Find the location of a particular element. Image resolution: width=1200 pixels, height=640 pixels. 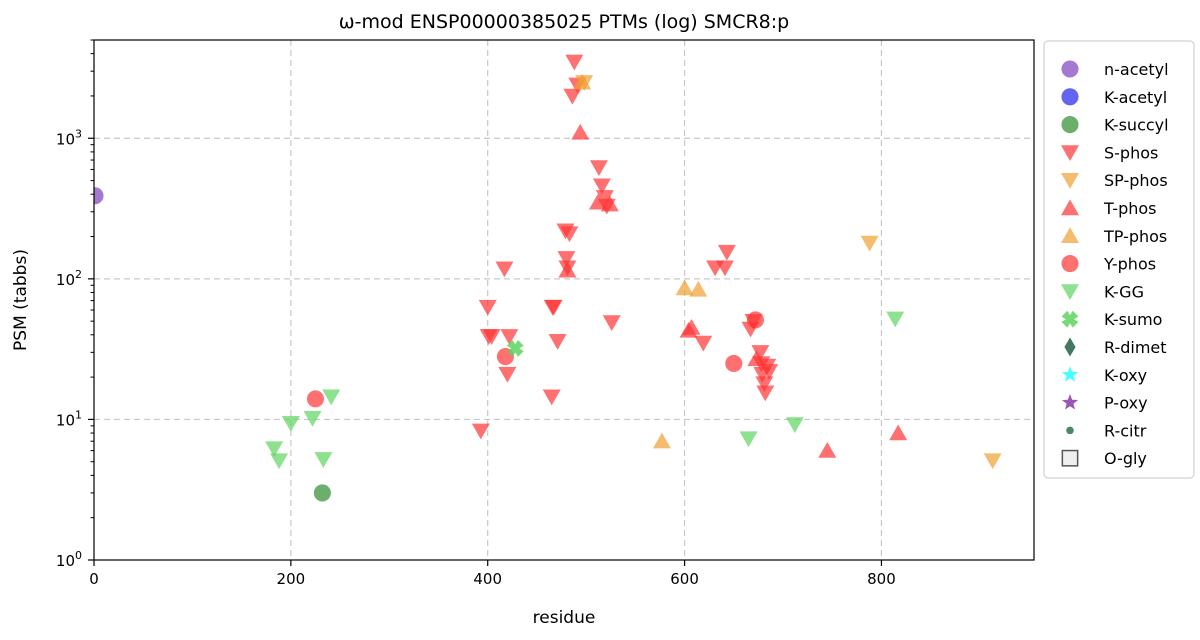

y-tick-label: 10² is located at coordinates (69, 278).